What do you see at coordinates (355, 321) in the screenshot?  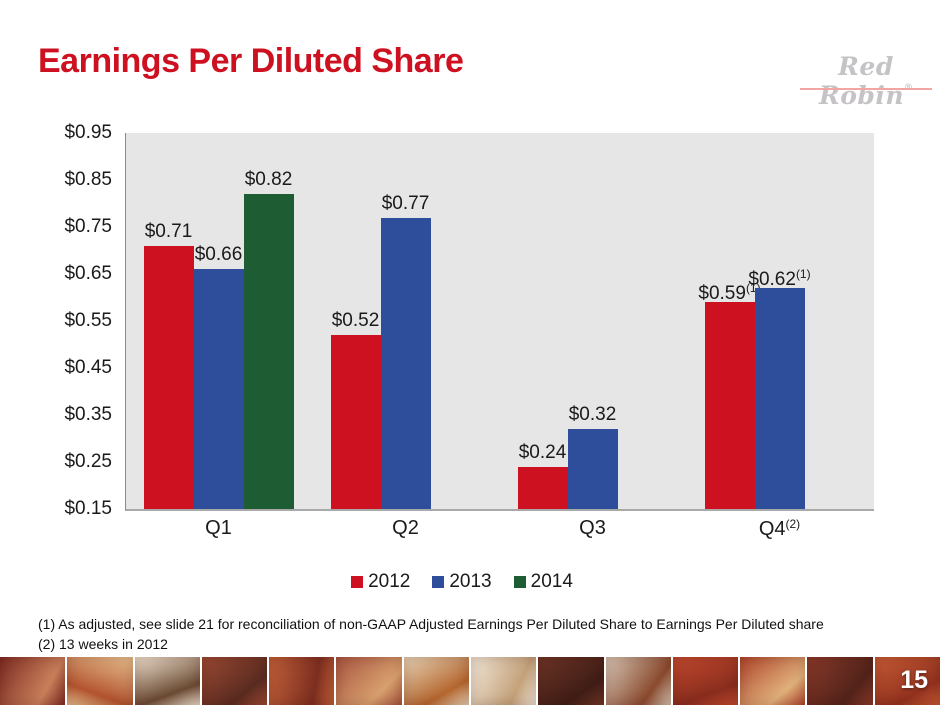 I see `bar-value-label: $0.52` at bounding box center [355, 321].